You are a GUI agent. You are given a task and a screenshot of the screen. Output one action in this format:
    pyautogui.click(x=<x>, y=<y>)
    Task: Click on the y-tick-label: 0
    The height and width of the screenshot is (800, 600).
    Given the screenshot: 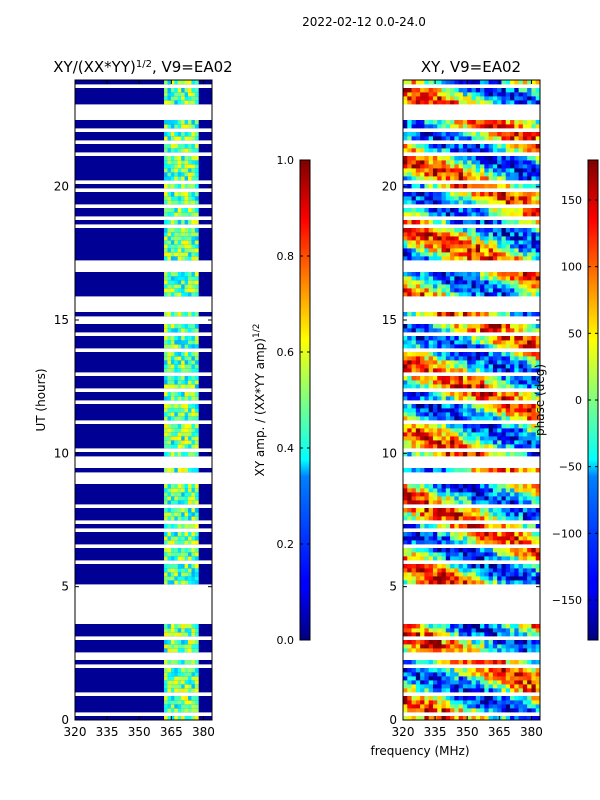 What is the action you would take?
    pyautogui.click(x=65, y=720)
    